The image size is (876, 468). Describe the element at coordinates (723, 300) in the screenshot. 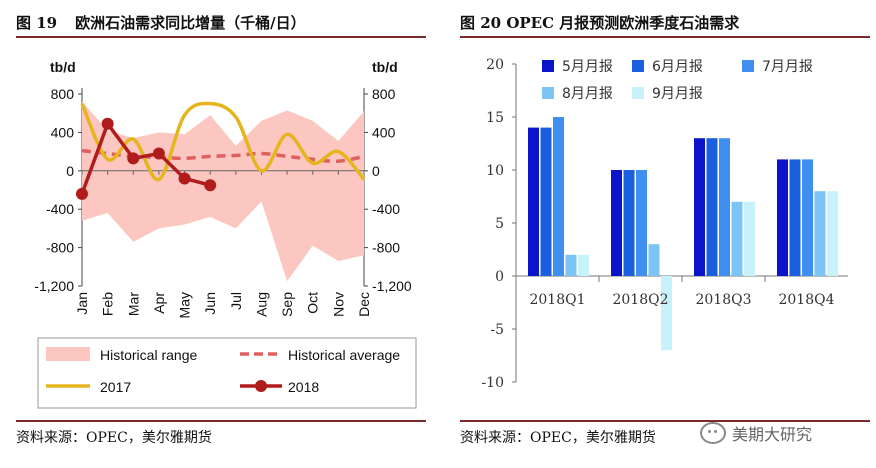

I see `x-category-label-2018q3: 2018Q3` at that location.